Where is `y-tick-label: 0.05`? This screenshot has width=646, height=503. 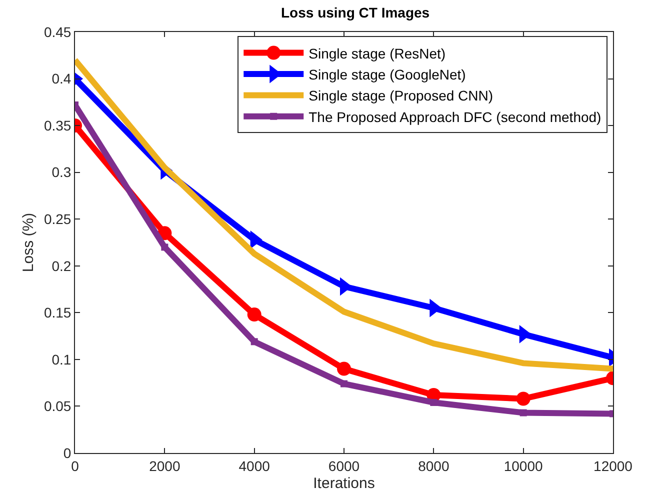 y-tick-label: 0.05 is located at coordinates (58, 406).